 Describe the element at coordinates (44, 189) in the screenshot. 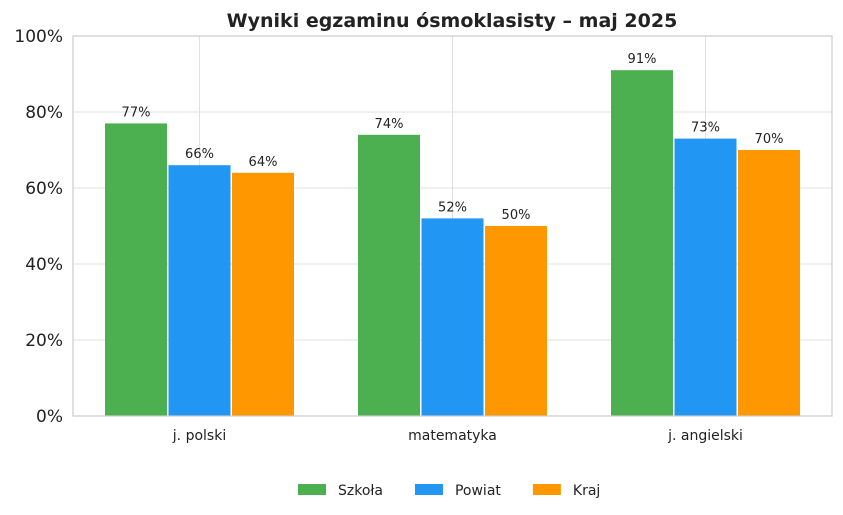

I see `y-tick-label: 60%` at that location.